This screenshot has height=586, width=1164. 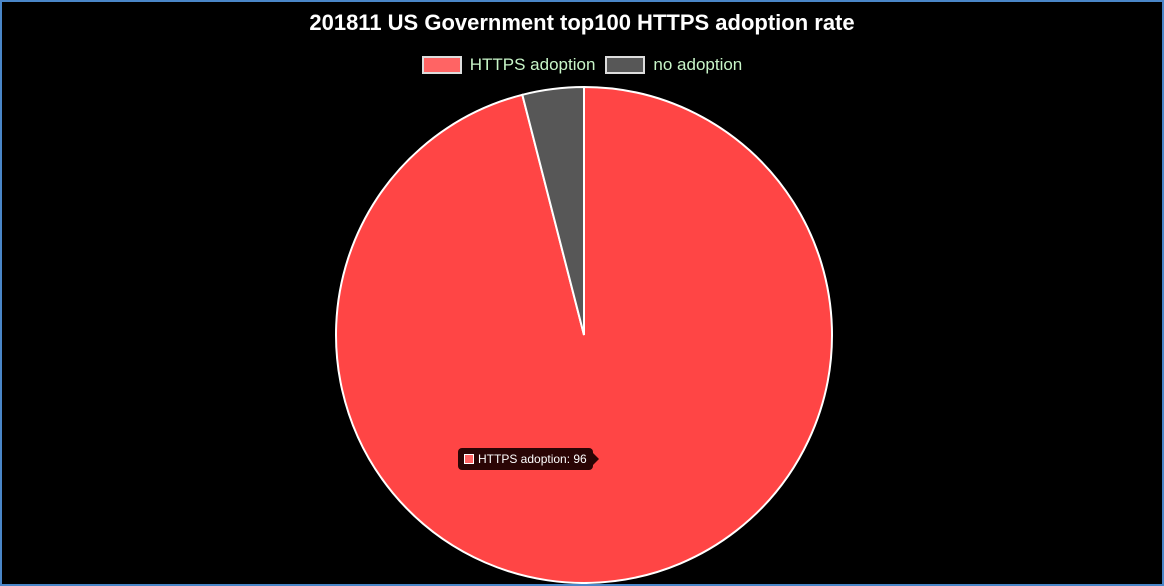 What do you see at coordinates (625, 65) in the screenshot?
I see `legend-swatch-no-adoption` at bounding box center [625, 65].